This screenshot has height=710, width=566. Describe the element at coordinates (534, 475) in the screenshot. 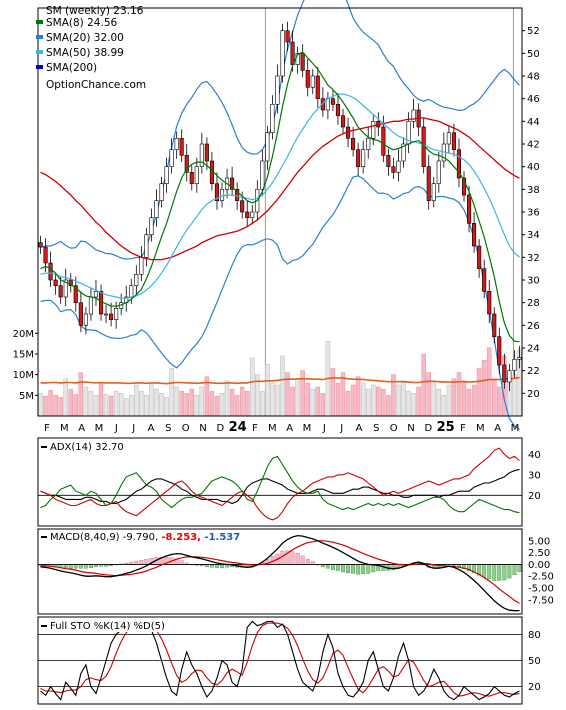

I see `adx-tick-label: 30` at that location.